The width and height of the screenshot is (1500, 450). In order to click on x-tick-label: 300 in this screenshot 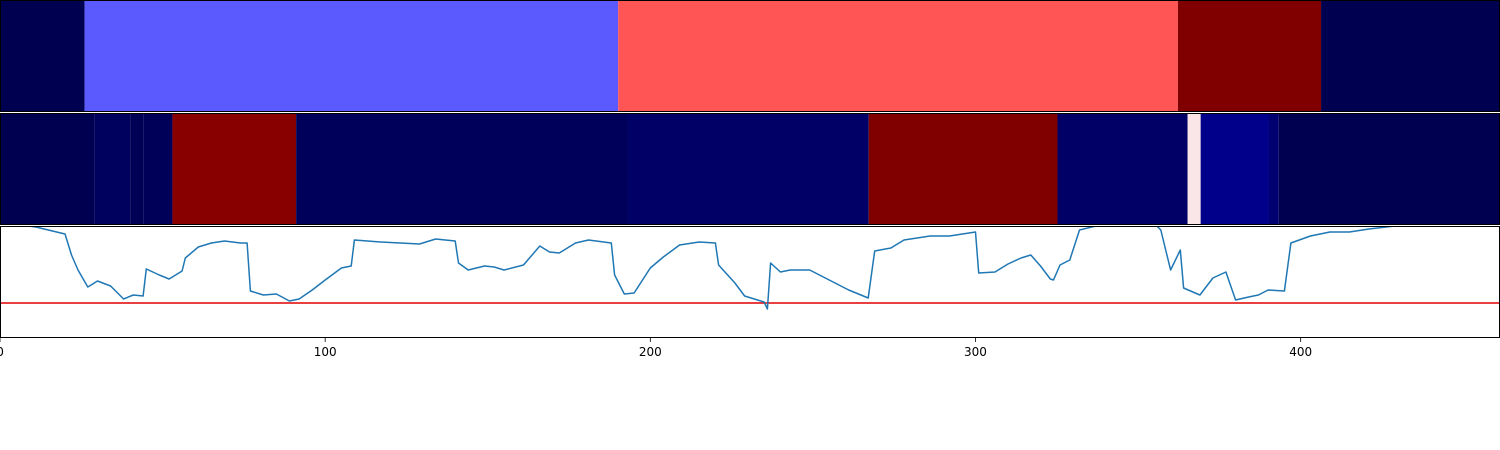, I will do `click(975, 352)`.